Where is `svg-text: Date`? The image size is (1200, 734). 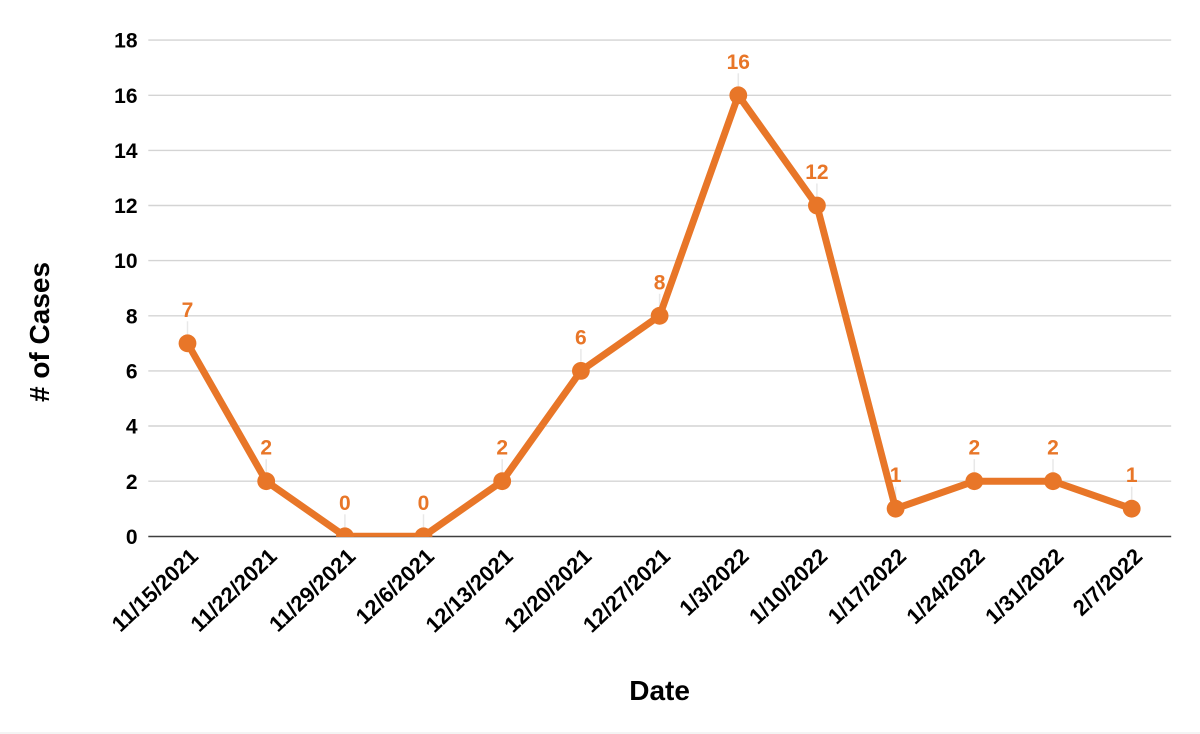 svg-text: Date is located at coordinates (659, 690).